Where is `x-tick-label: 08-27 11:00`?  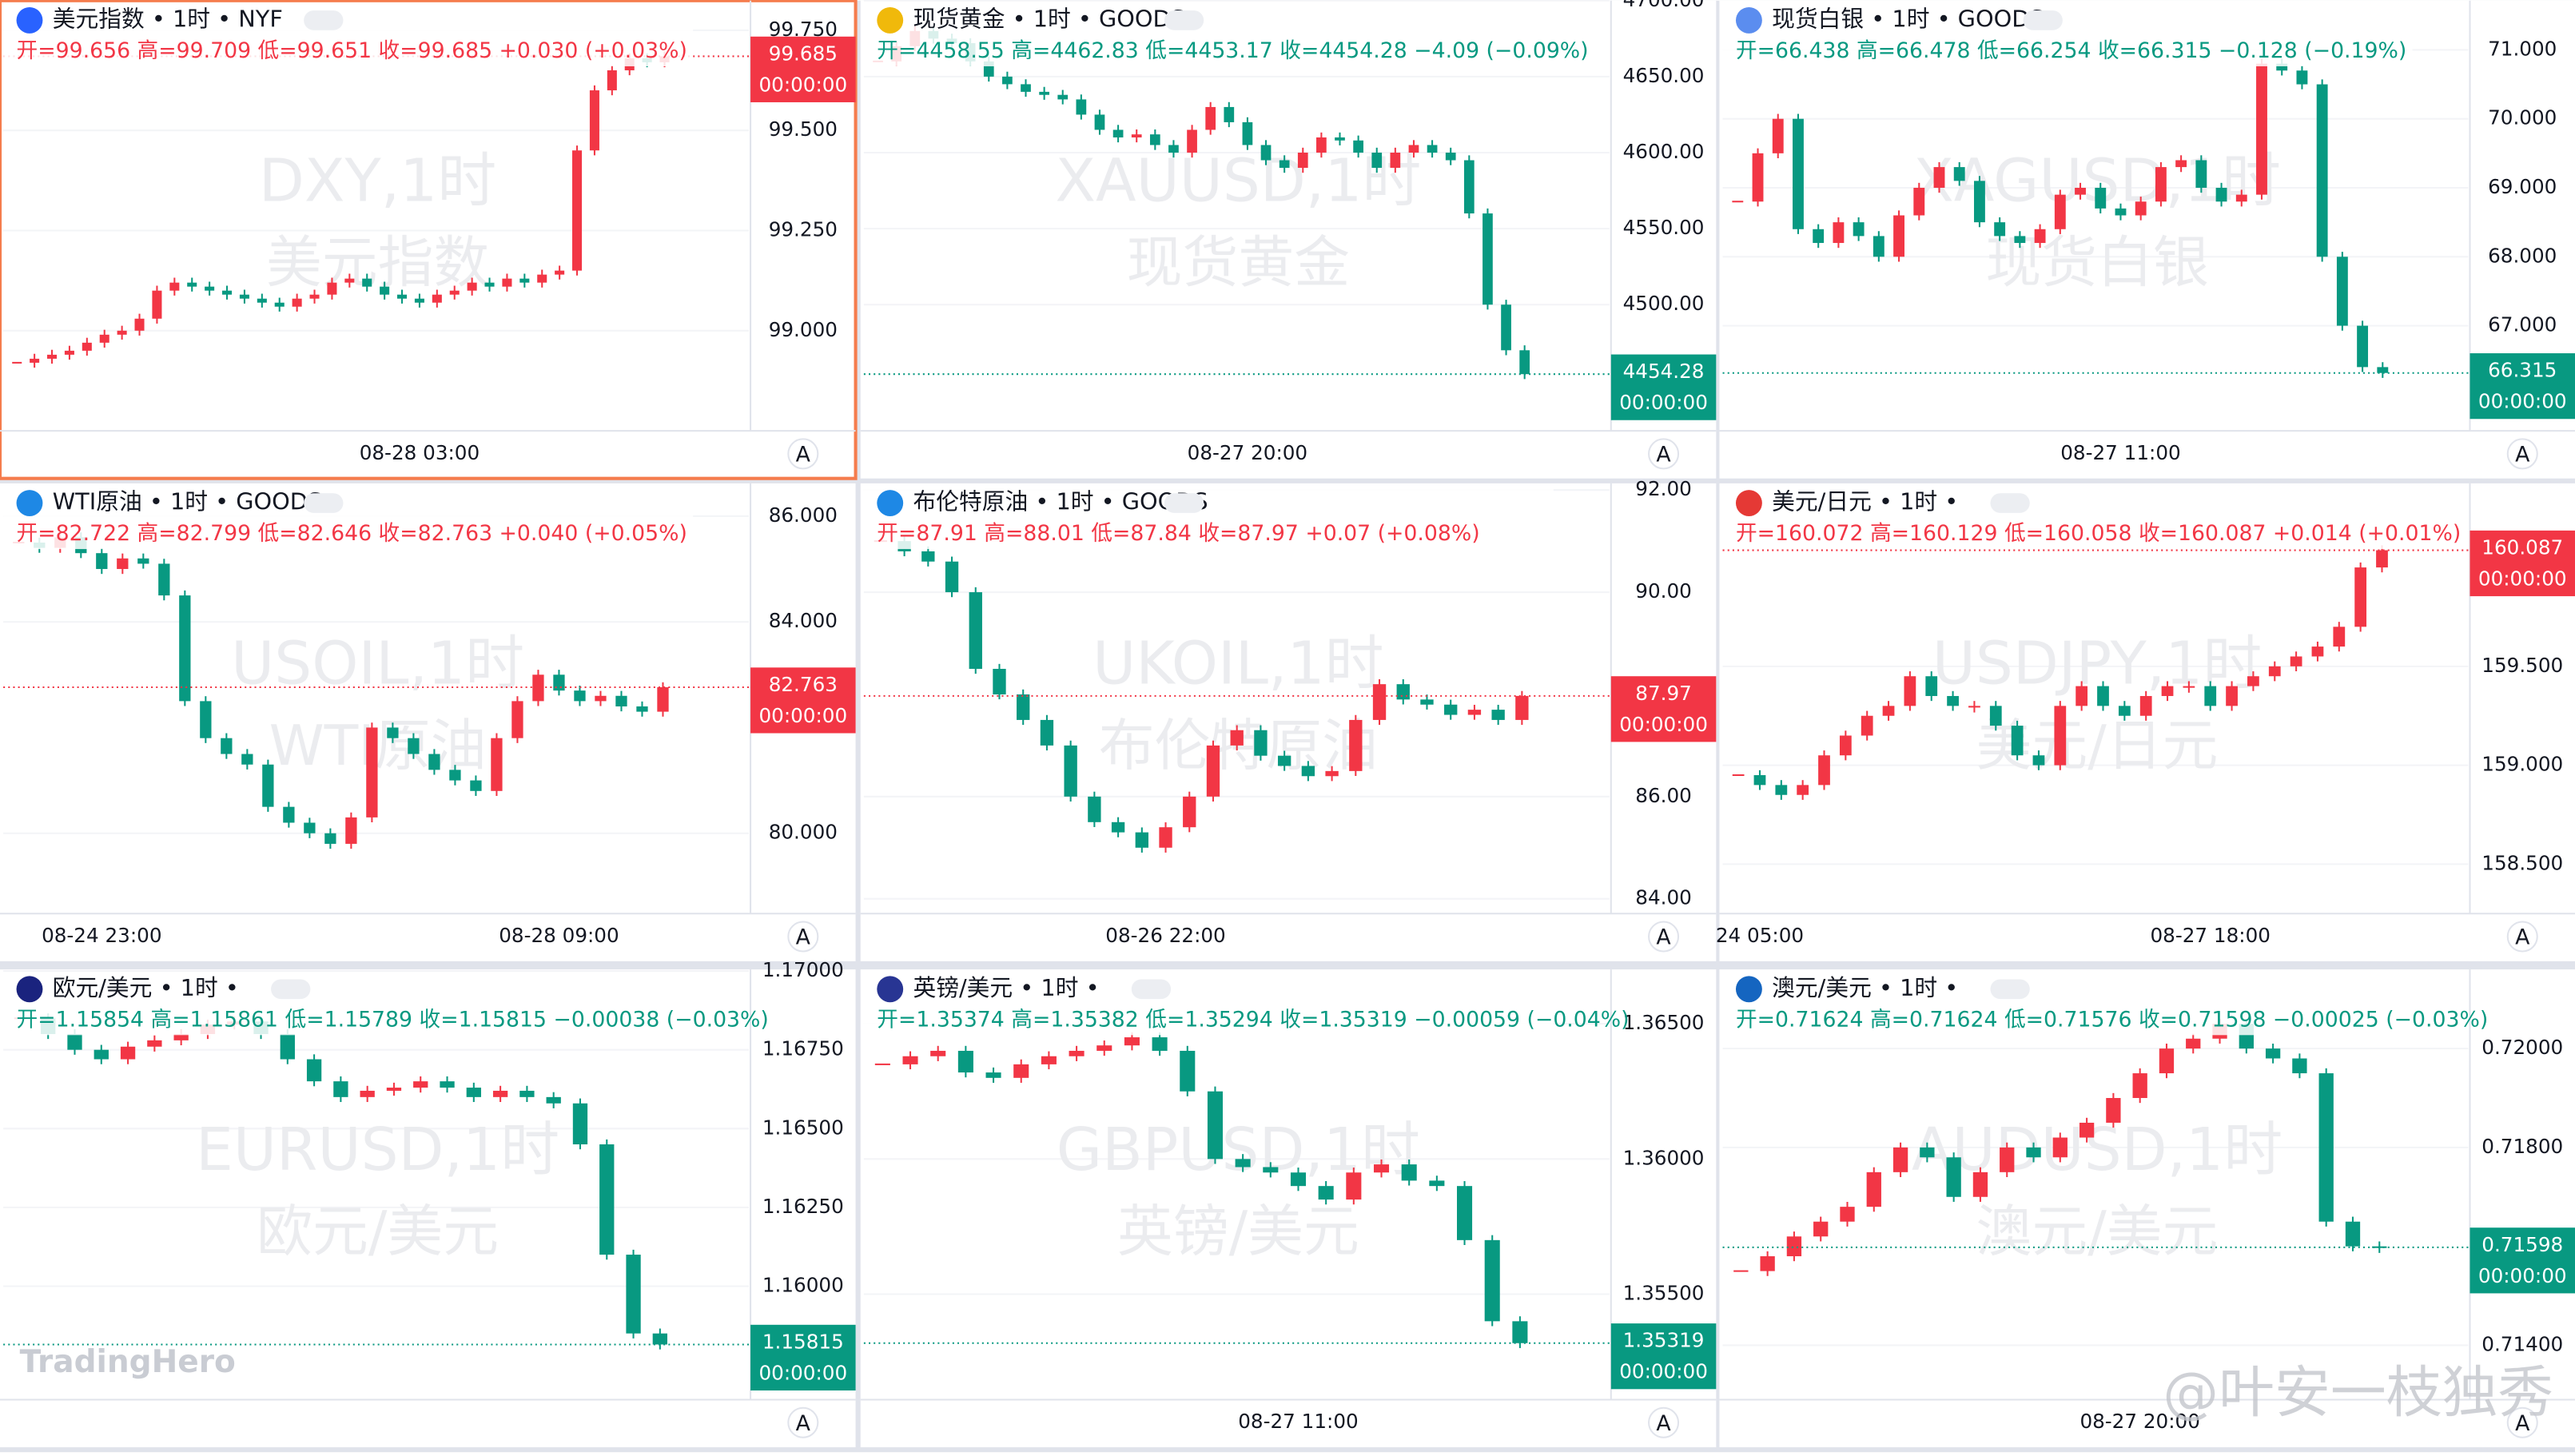
x-tick-label: 08-27 11:00 is located at coordinates (2120, 452).